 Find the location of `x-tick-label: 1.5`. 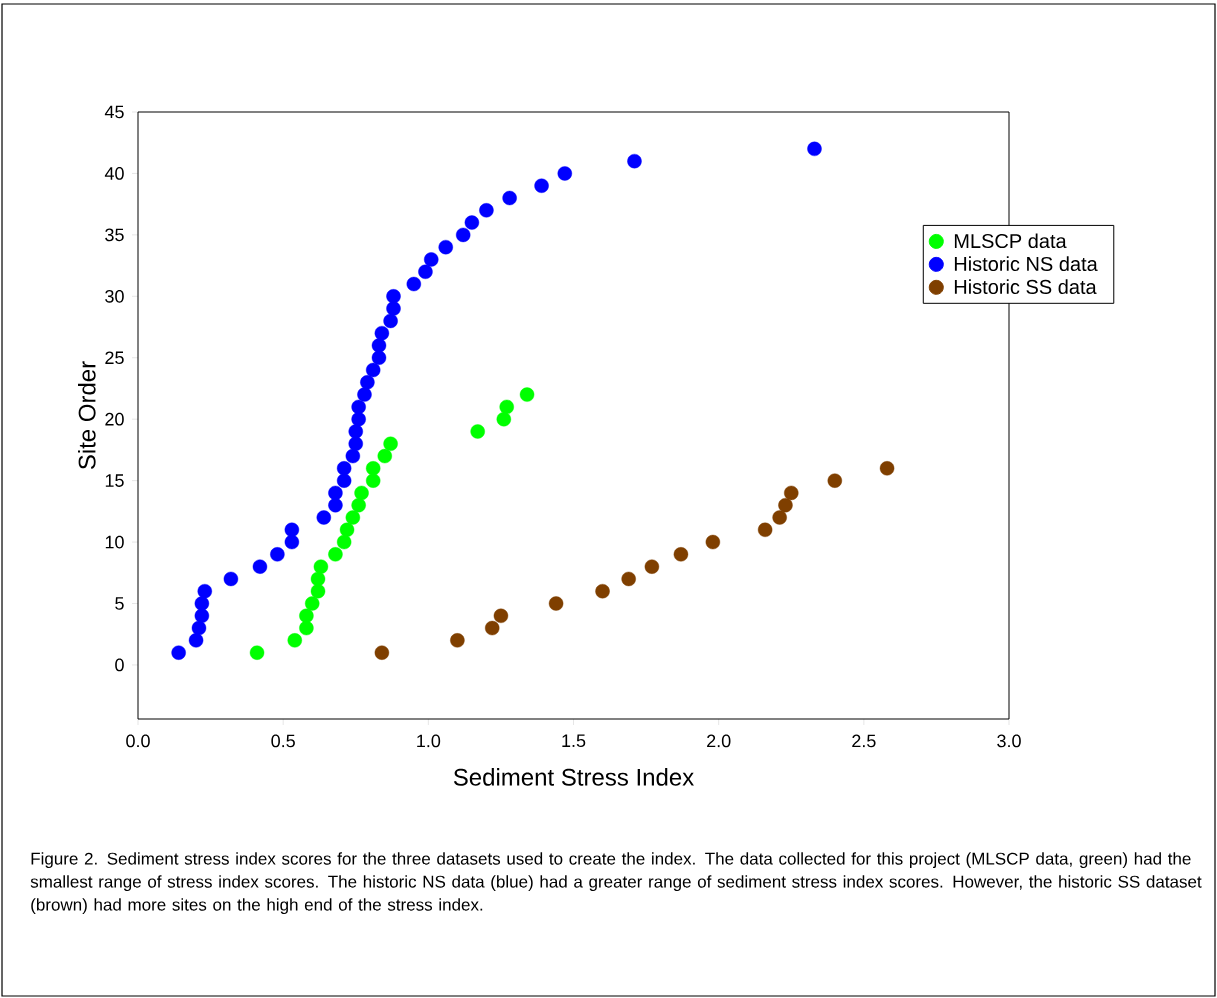

x-tick-label: 1.5 is located at coordinates (574, 741).